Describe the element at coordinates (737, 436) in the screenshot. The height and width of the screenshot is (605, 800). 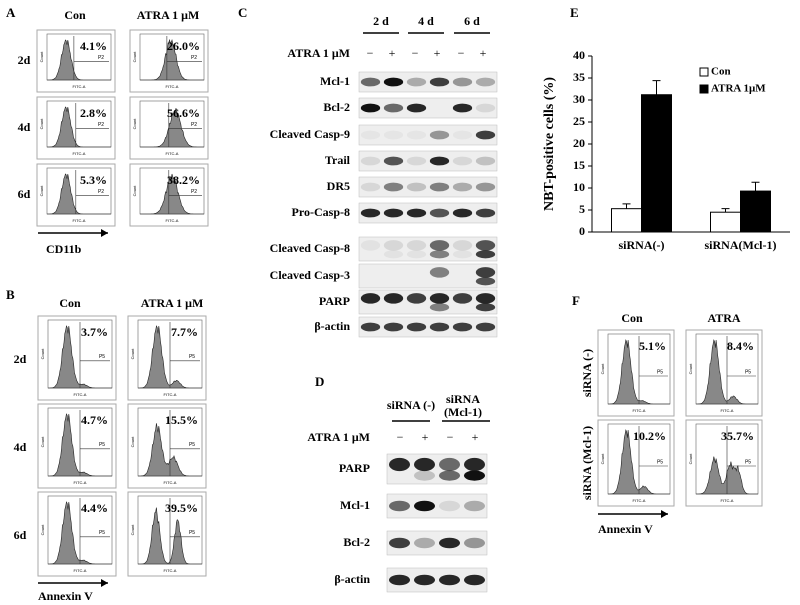
I see `percentage: 35.7%` at that location.